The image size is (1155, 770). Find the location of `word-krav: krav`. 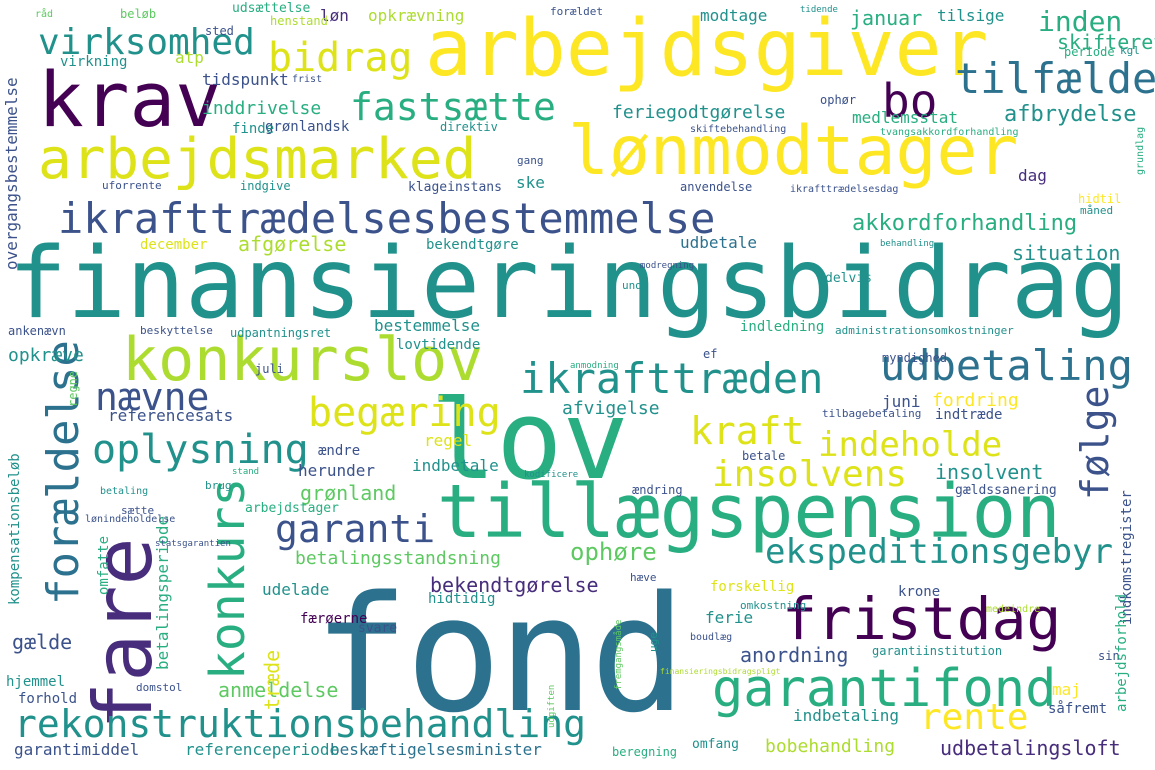

word-krav: krav is located at coordinates (130, 99).